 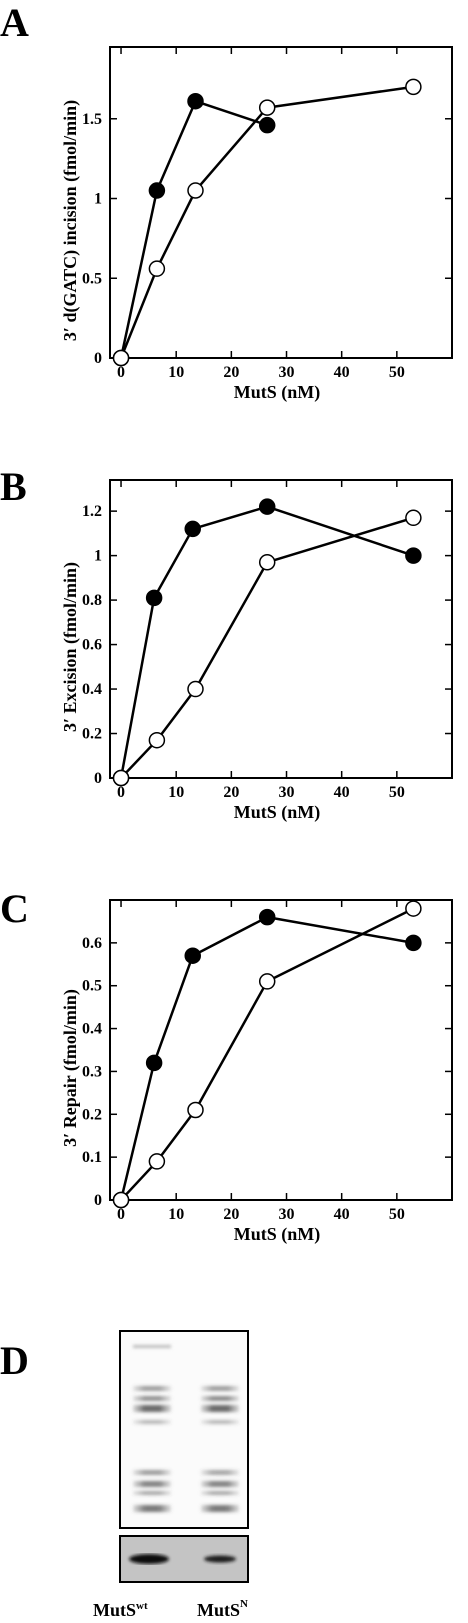 I want to click on y-tick-label: 1.5, so click(x=92, y=119).